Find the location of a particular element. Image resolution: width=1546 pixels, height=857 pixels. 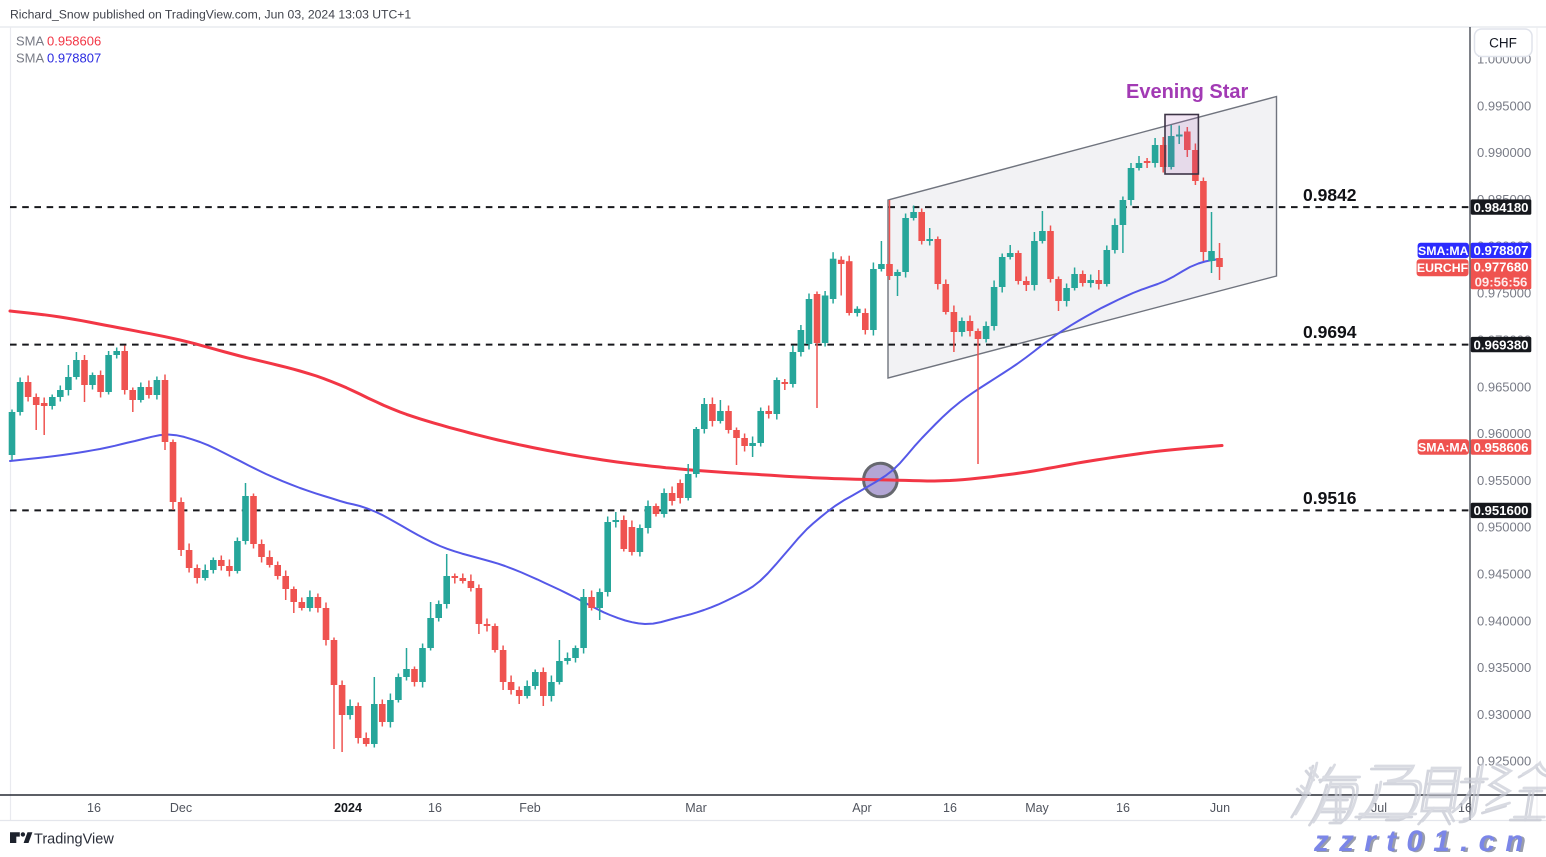

svg-text: EURCHF is located at coordinates (1443, 268).